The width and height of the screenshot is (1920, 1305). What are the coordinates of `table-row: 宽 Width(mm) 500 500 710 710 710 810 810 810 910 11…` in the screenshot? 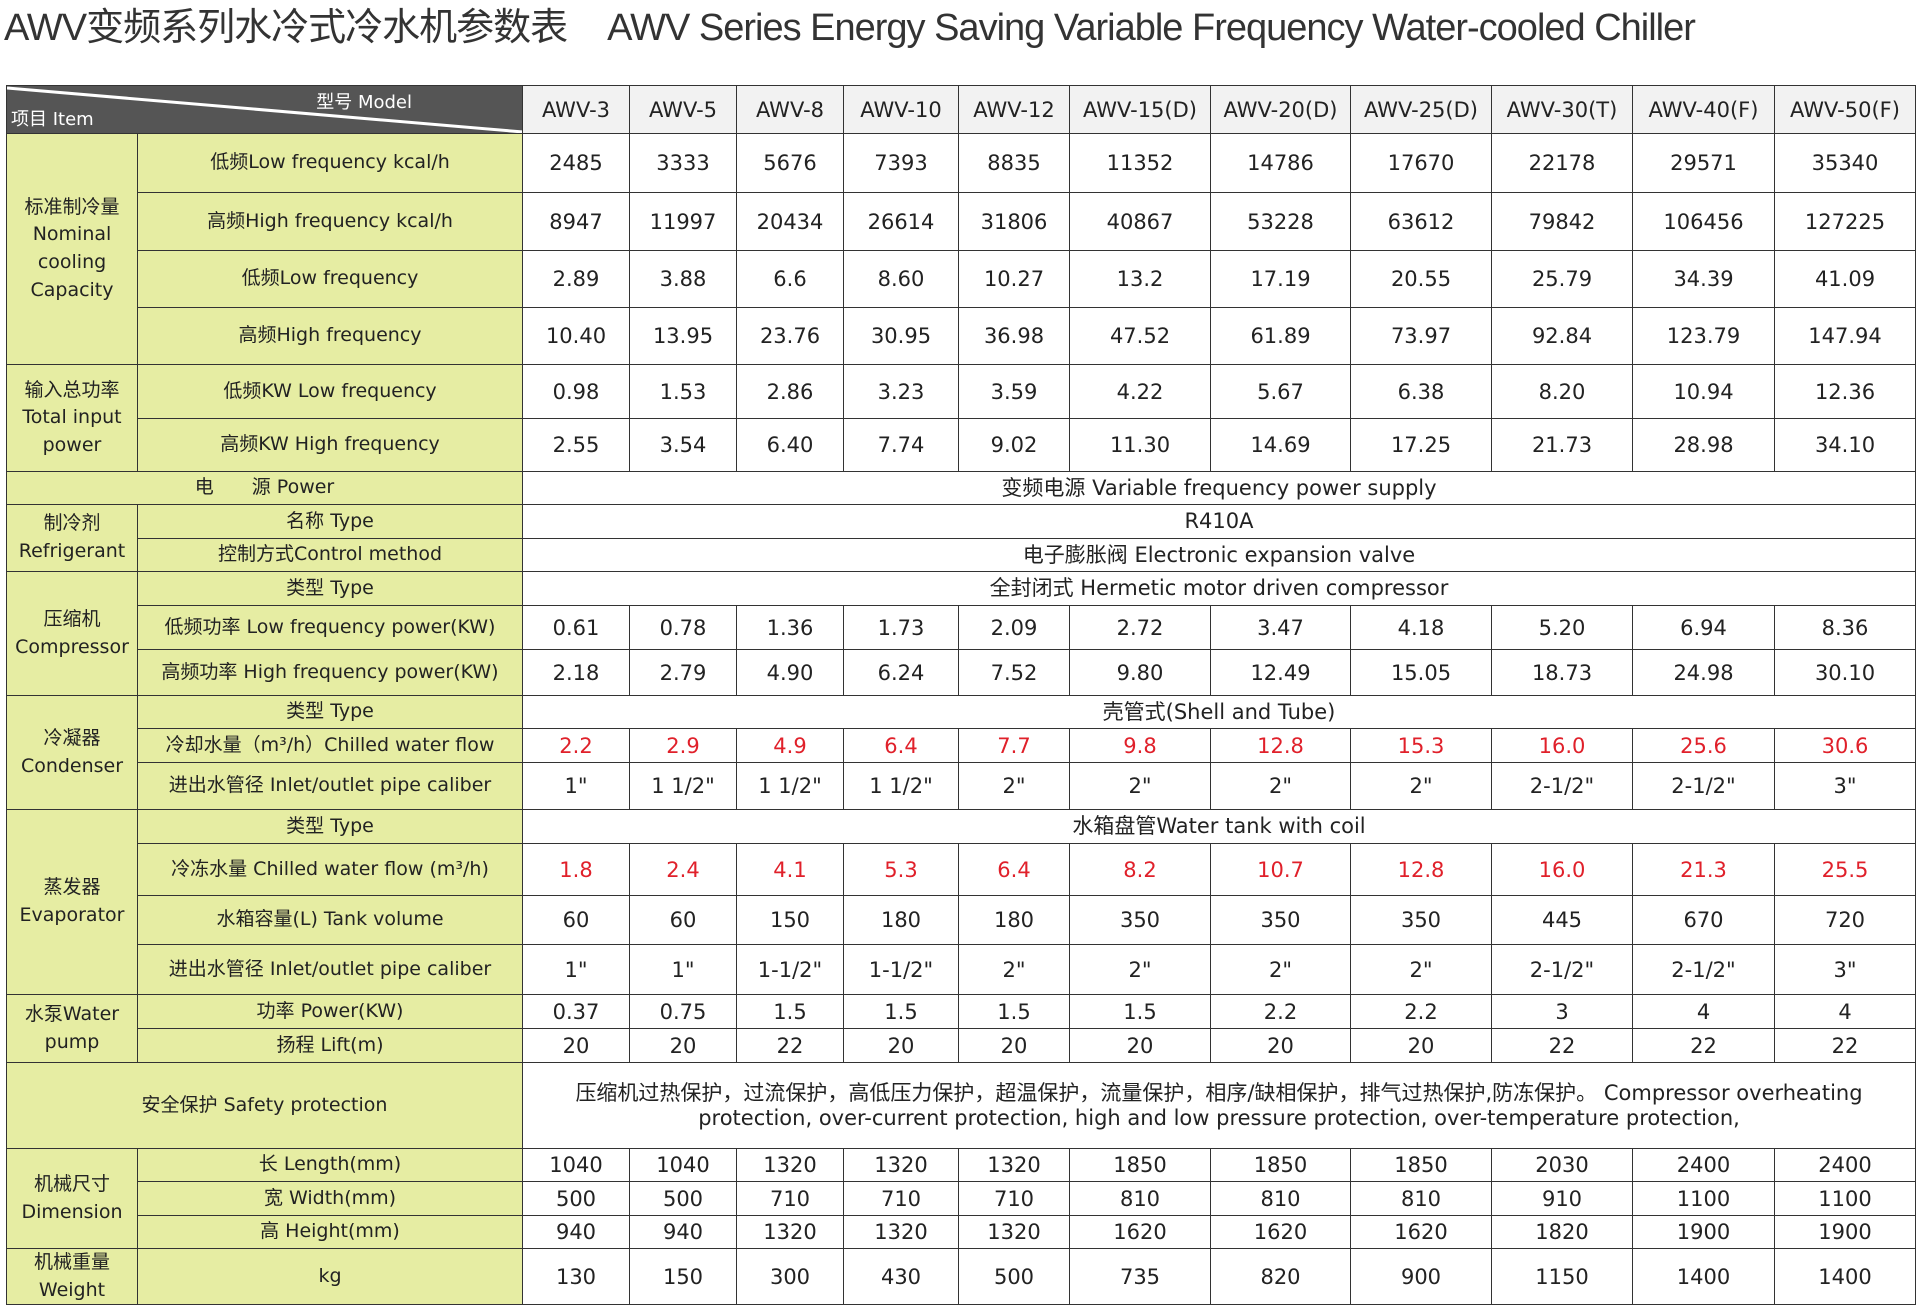 It's located at (961, 1198).